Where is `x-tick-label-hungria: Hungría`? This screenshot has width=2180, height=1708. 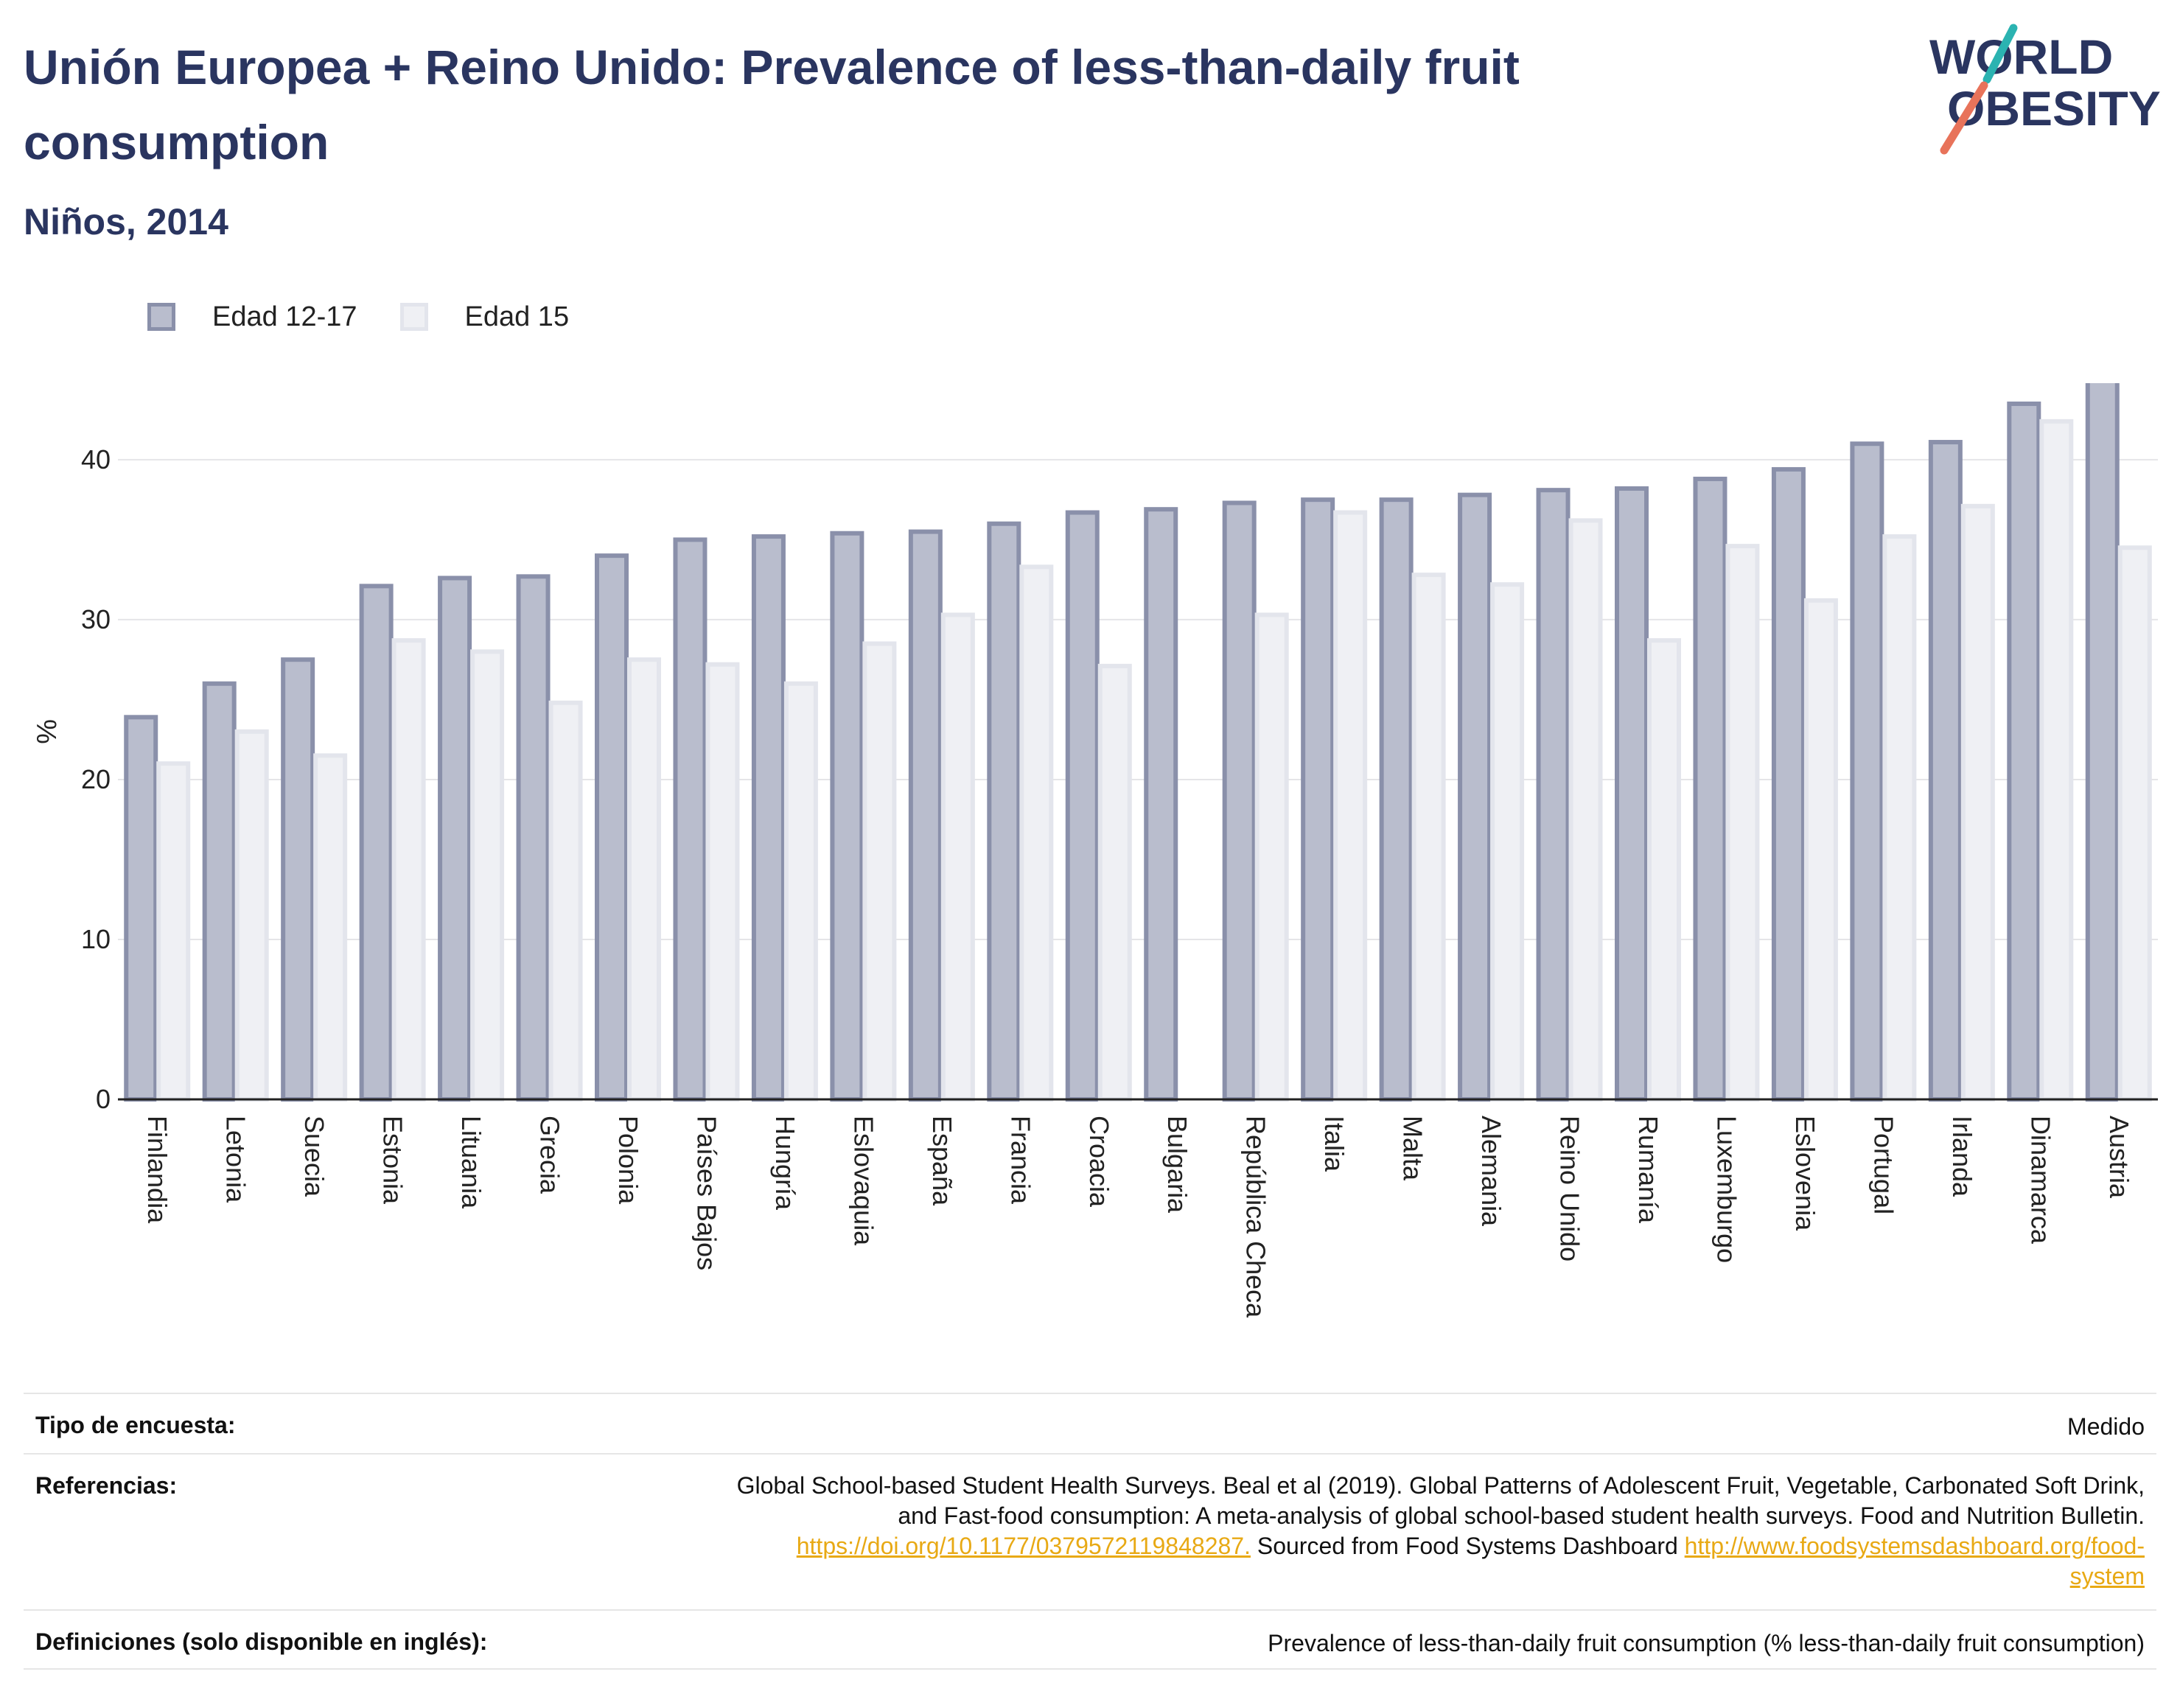 x-tick-label-hungria: Hungría is located at coordinates (785, 1163).